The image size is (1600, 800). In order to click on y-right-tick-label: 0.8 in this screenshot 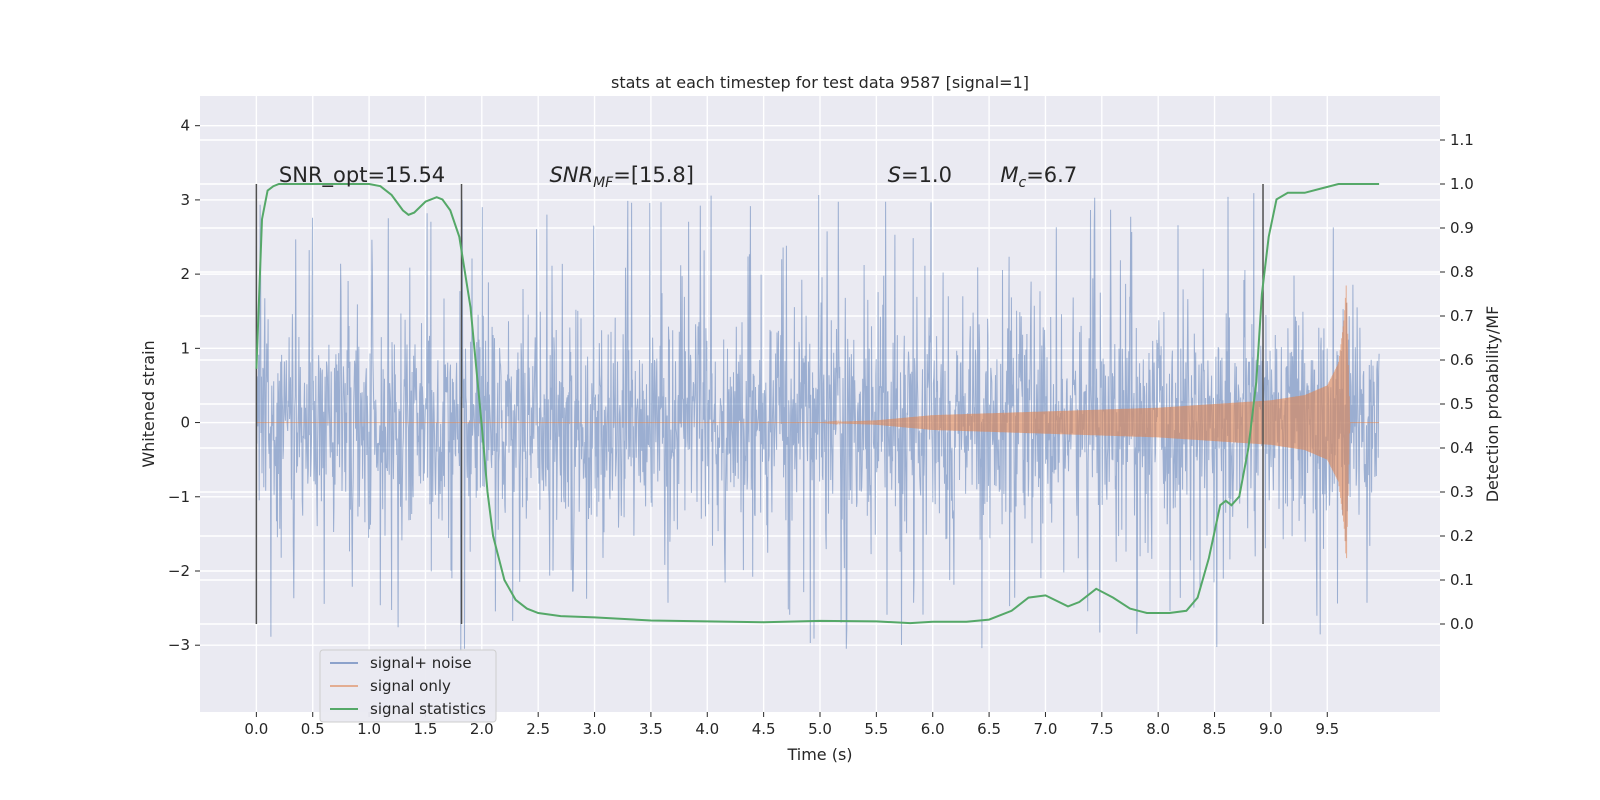, I will do `click(1462, 272)`.